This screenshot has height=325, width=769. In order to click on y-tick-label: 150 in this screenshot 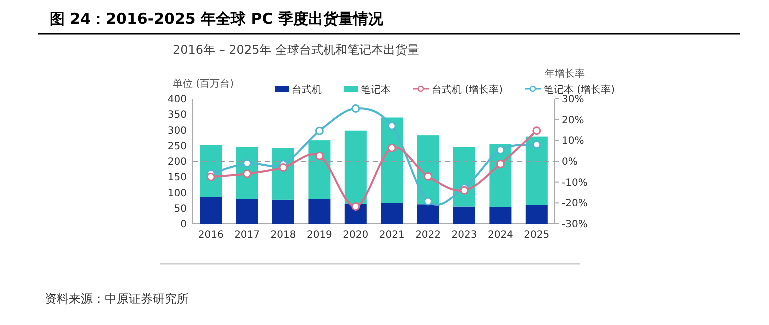, I will do `click(177, 178)`.